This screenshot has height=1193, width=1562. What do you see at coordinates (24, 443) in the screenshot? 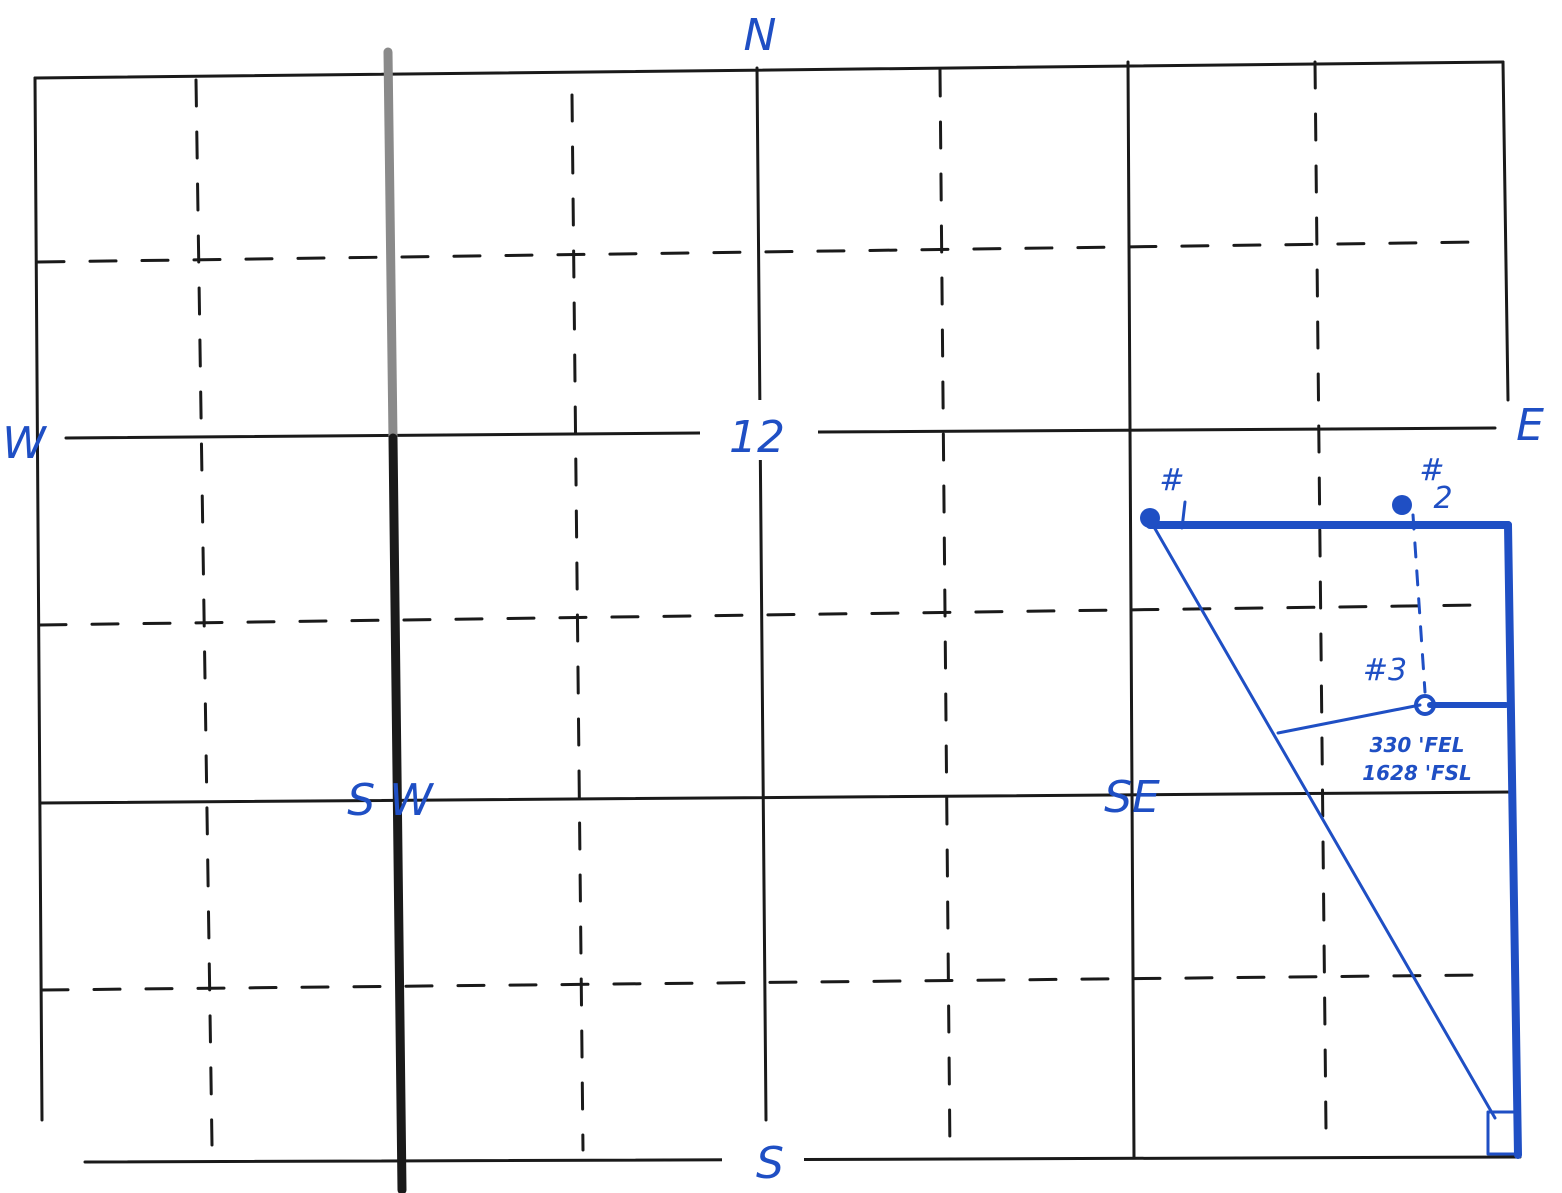
I see `west-label: W` at bounding box center [24, 443].